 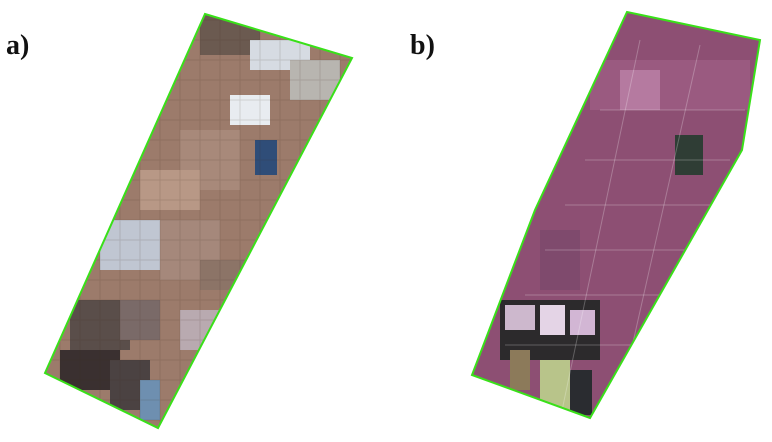 I want to click on panel-a-label: a), so click(x=18, y=45).